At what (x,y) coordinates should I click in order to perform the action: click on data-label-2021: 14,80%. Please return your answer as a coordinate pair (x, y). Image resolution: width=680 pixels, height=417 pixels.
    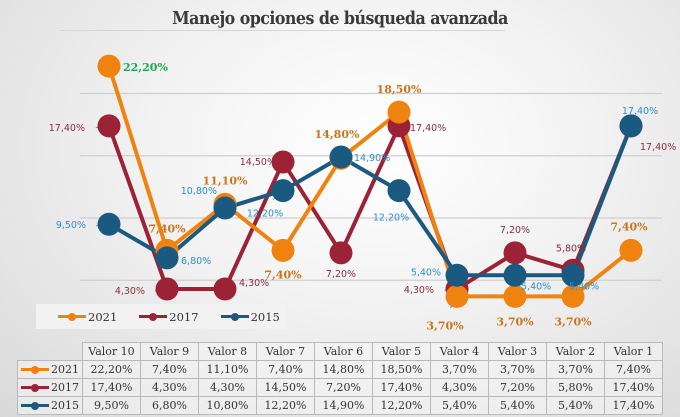
    Looking at the image, I should click on (337, 134).